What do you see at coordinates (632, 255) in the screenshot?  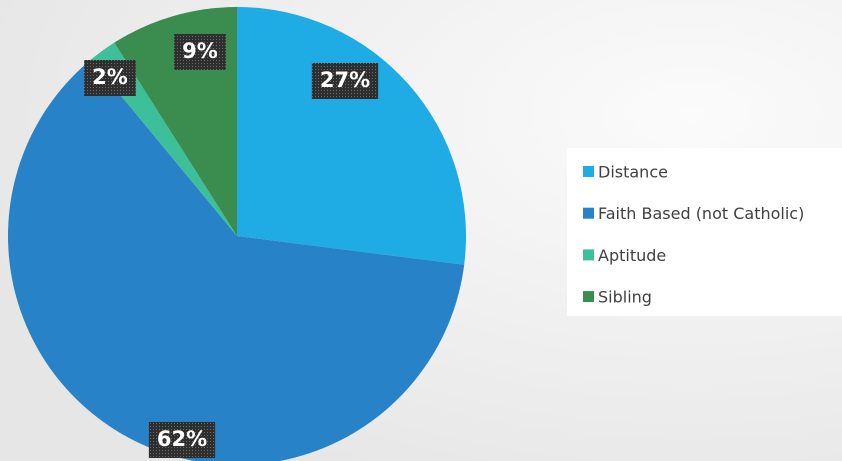 I see `legend-label: Aptitude` at bounding box center [632, 255].